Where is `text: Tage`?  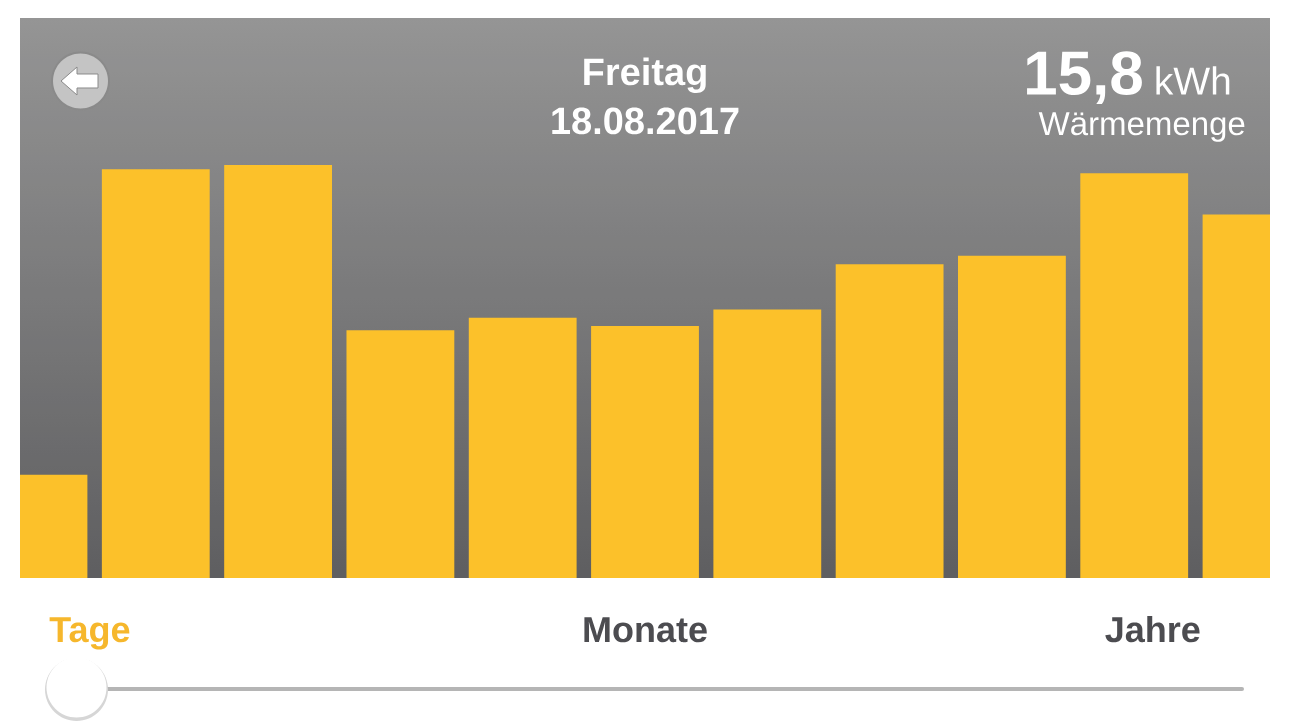 text: Tage is located at coordinates (89, 633).